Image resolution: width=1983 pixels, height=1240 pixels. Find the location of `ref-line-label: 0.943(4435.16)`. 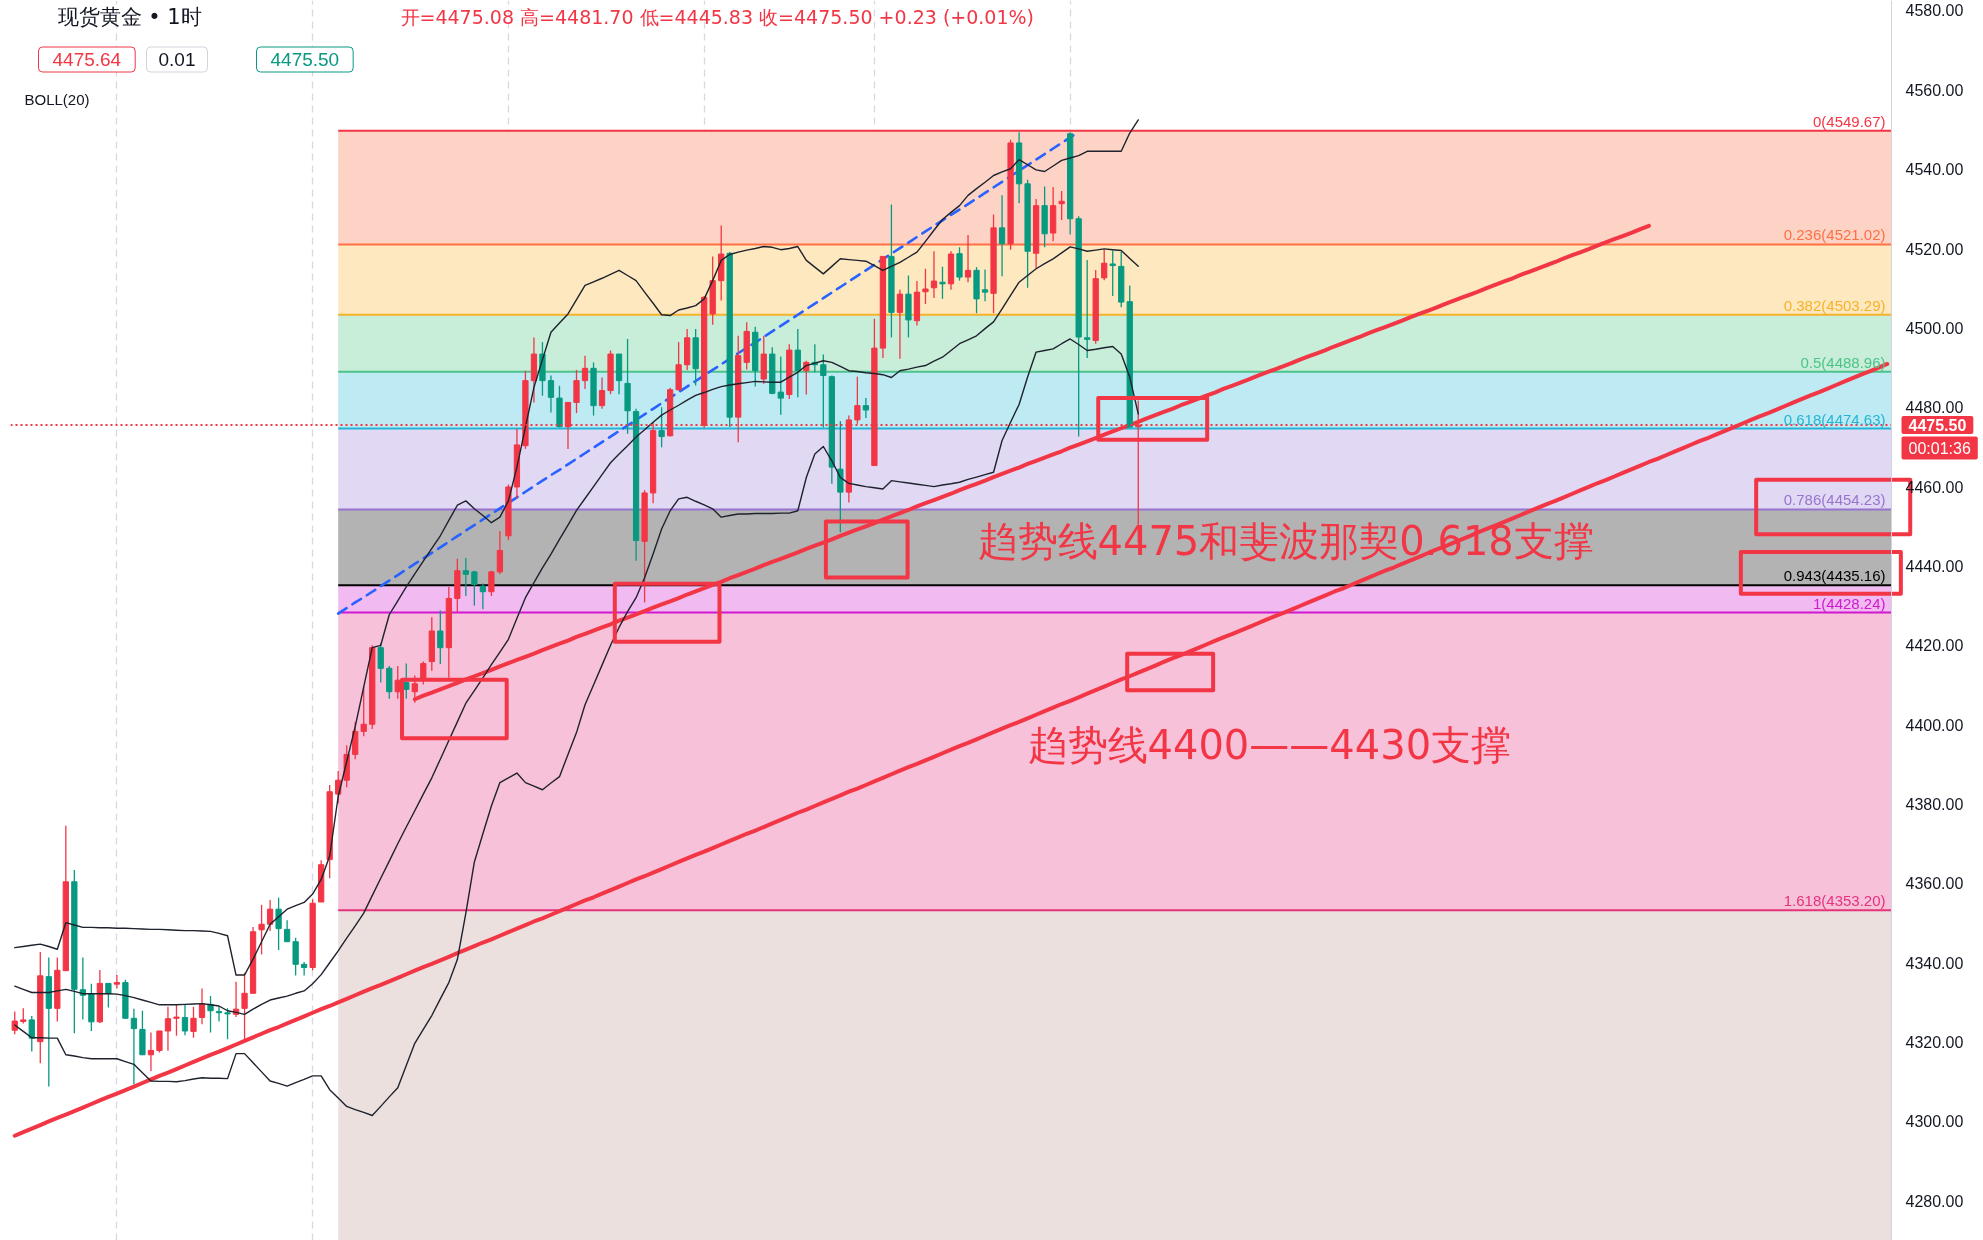

ref-line-label: 0.943(4435.16) is located at coordinates (1834, 576).